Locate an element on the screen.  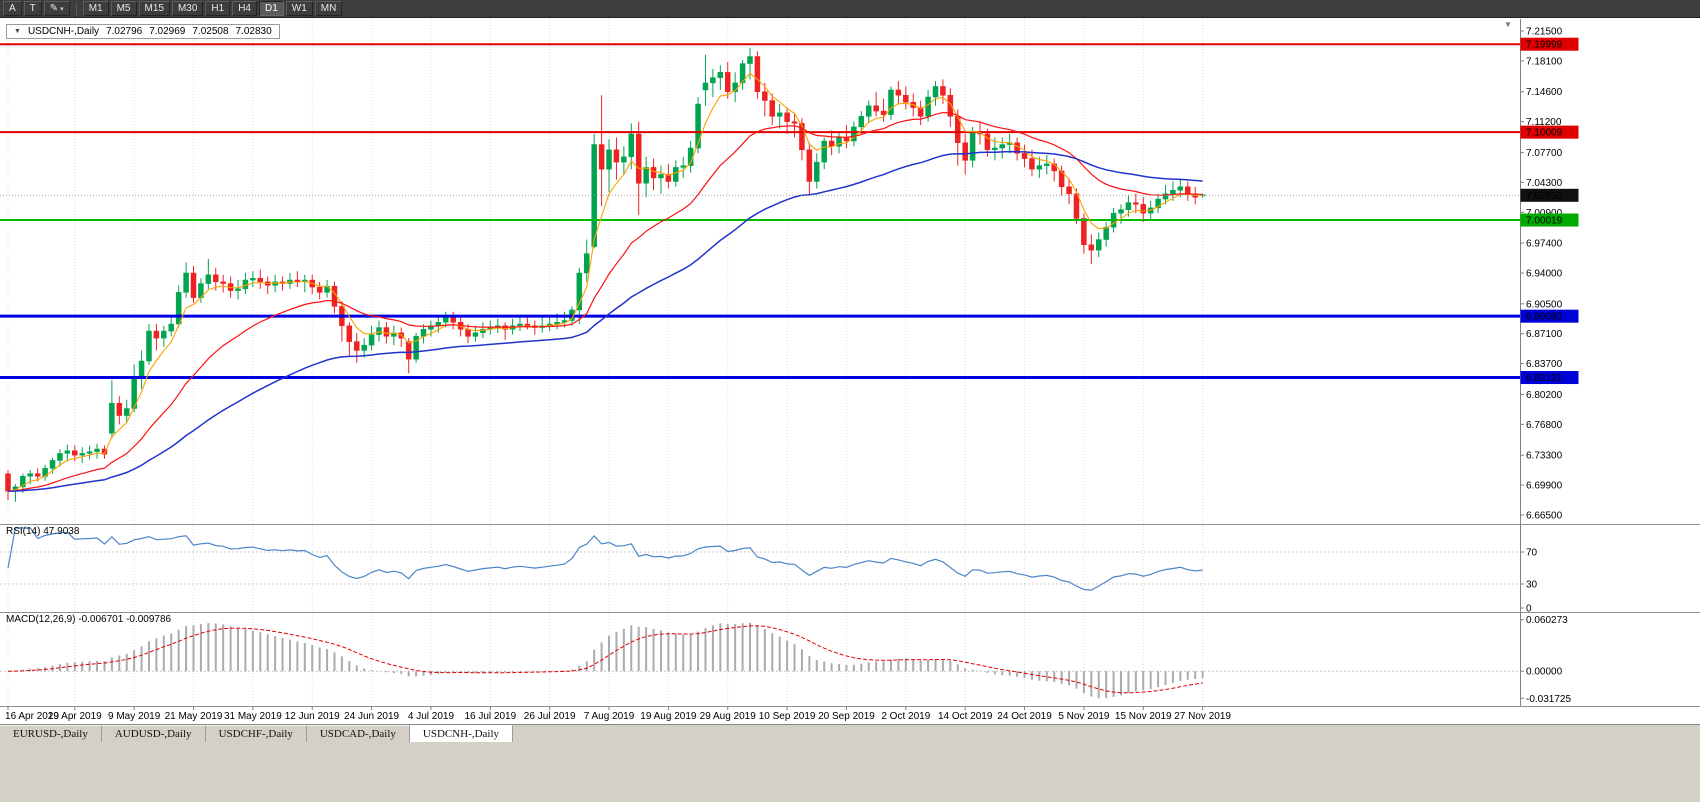
svg-text: 7.04300 is located at coordinates (1544, 183).